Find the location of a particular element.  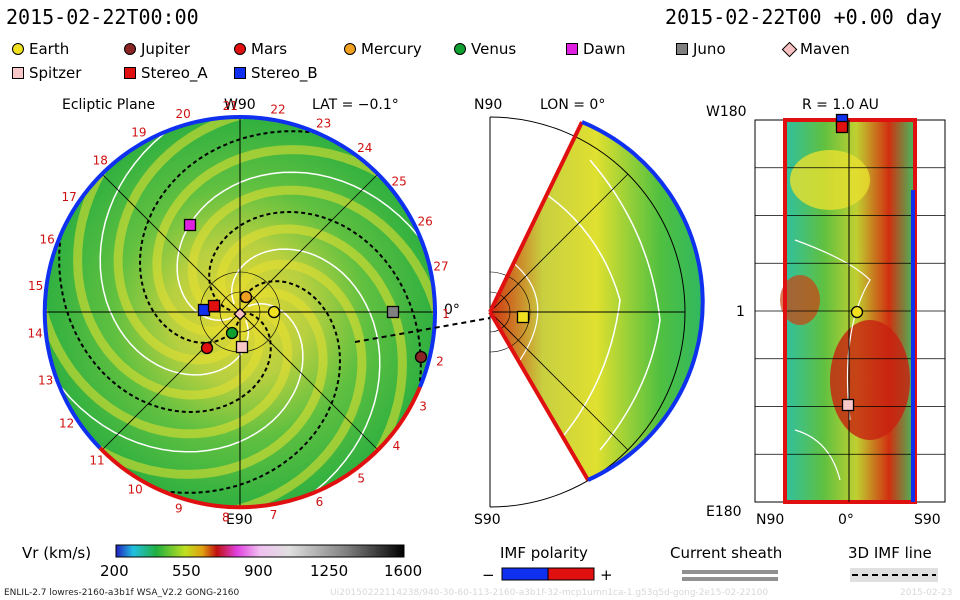

rotation-number: 7 is located at coordinates (274, 515).